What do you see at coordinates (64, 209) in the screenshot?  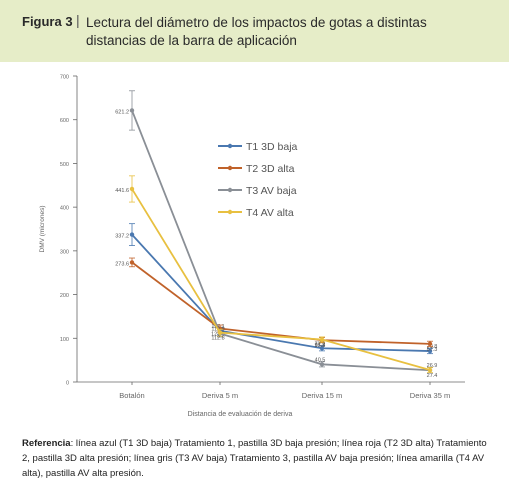 I see `y-tick-label: 400` at bounding box center [64, 209].